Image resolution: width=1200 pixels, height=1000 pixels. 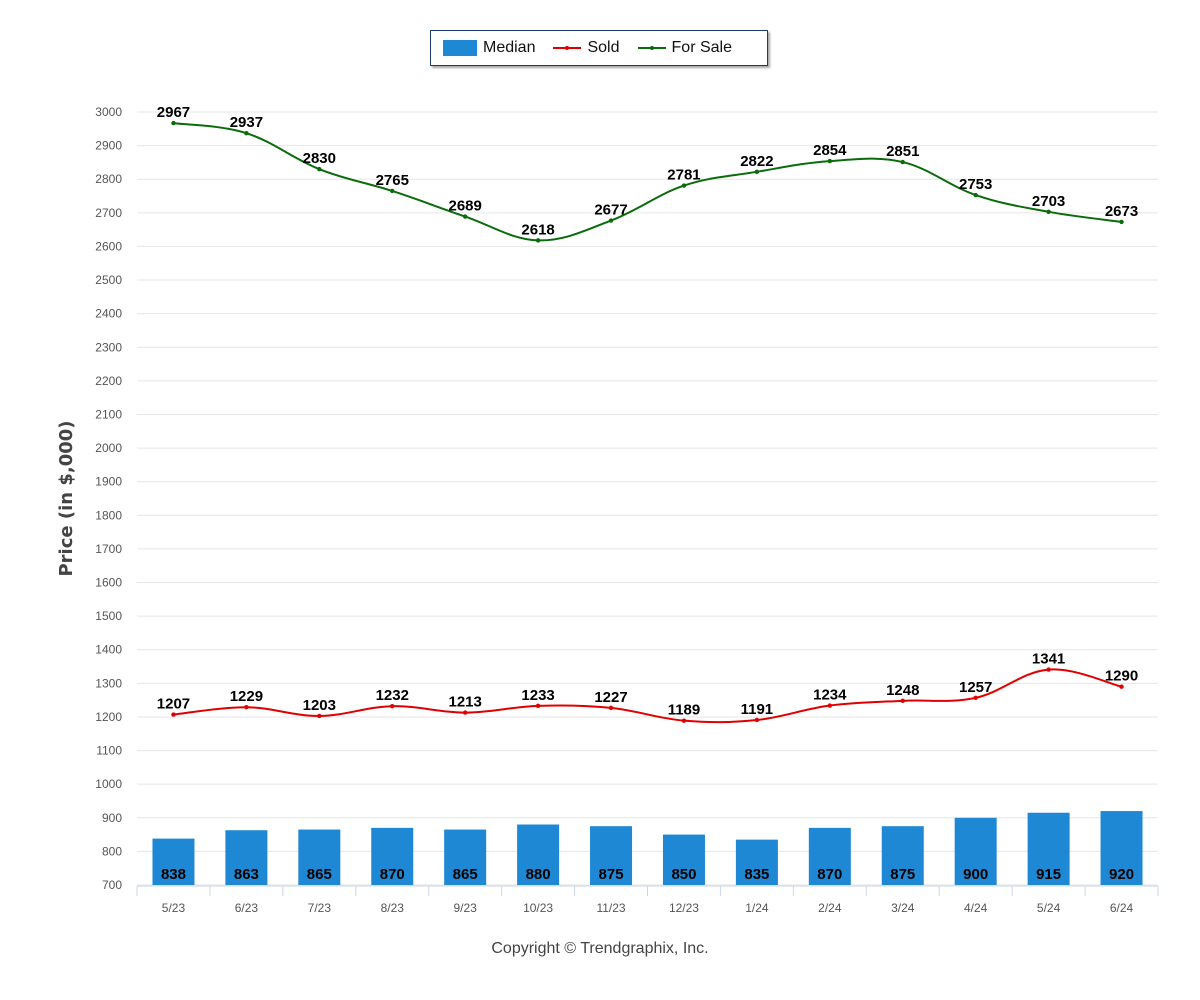 I want to click on legend-label-for-sale: For Sale, so click(x=701, y=47).